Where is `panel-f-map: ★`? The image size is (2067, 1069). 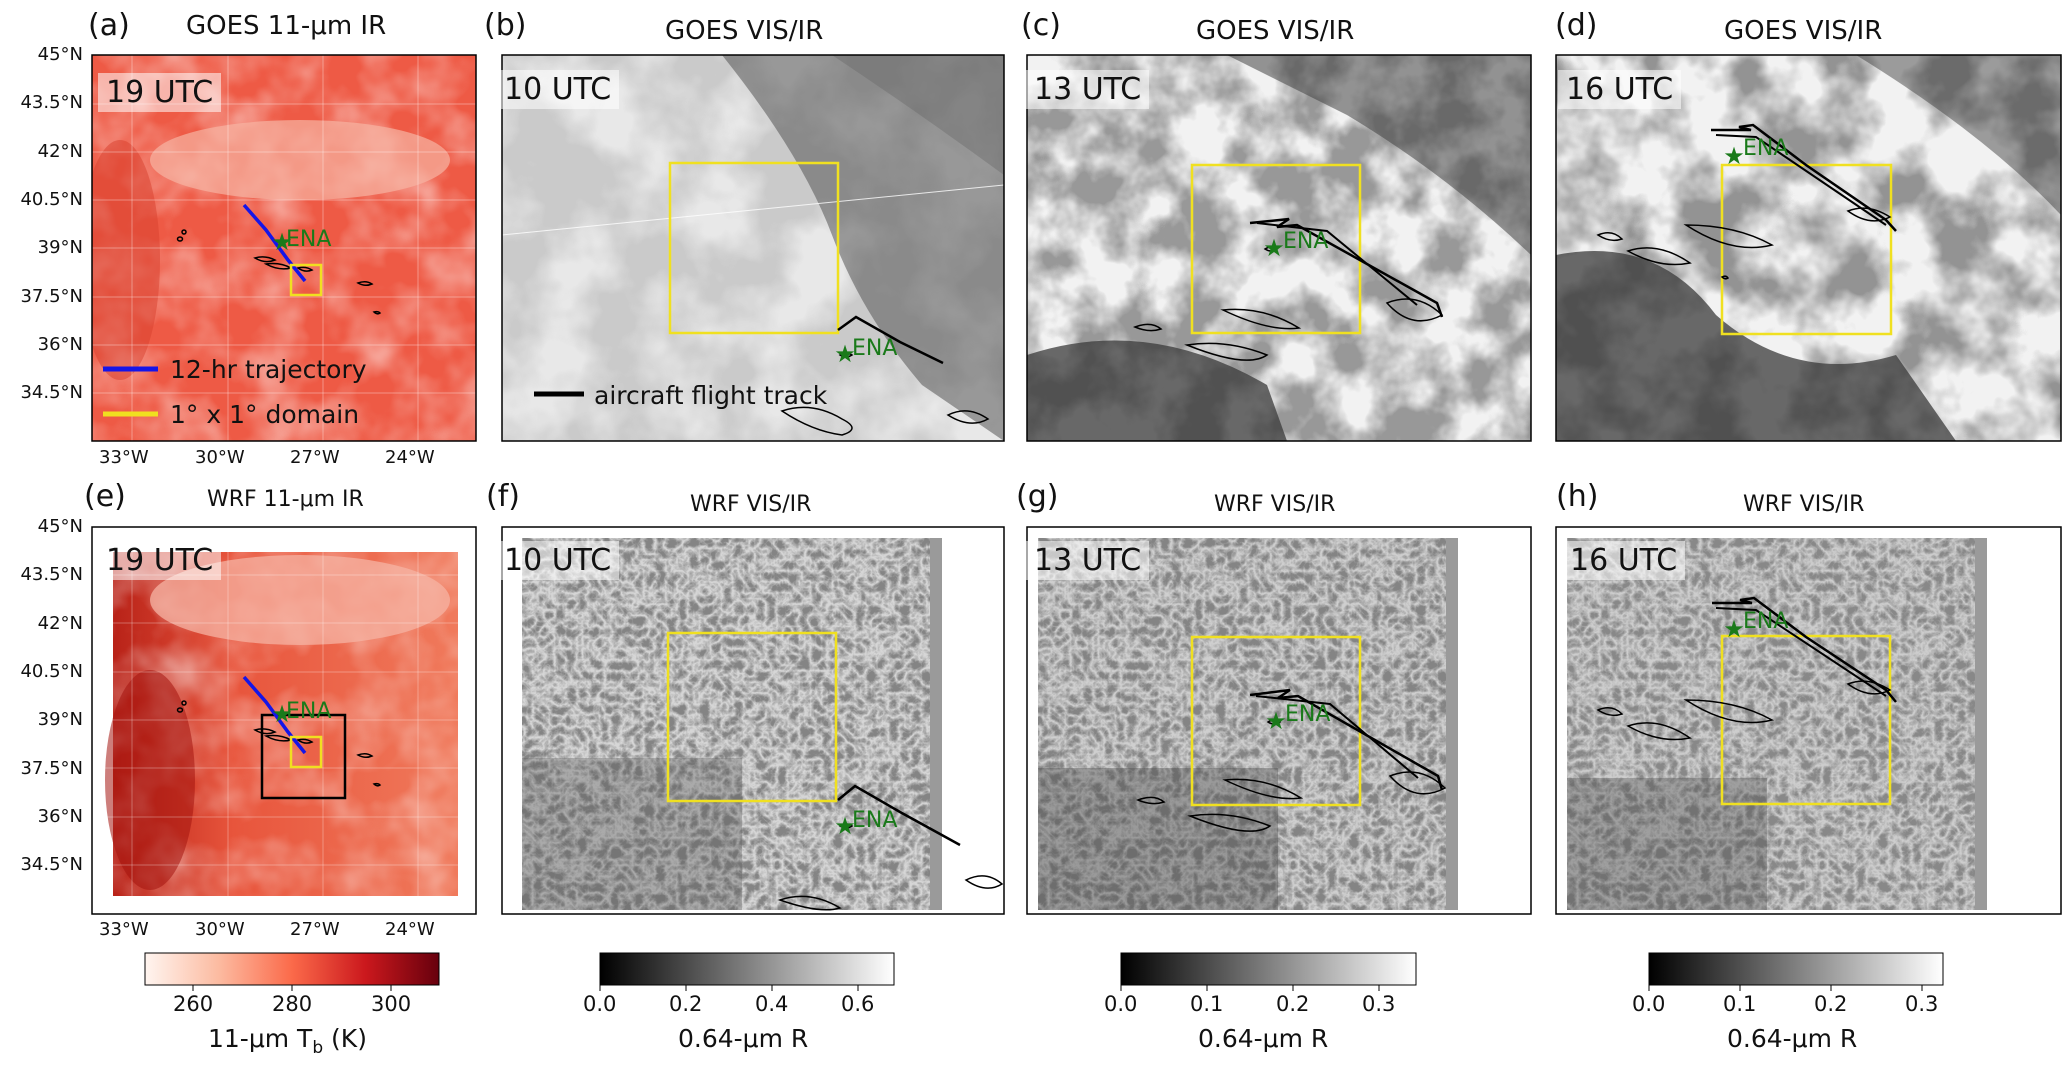 panel-f-map: ★ is located at coordinates (753, 720).